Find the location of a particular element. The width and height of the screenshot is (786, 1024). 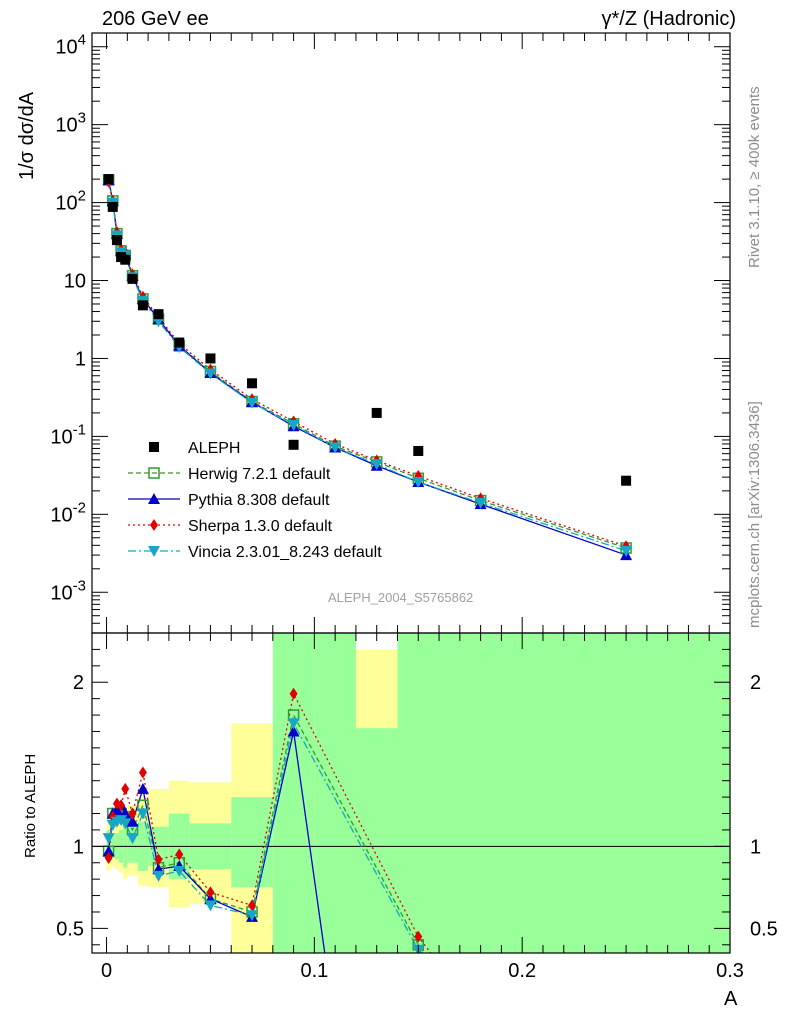

y-tick-label: 10 is located at coordinates (75, 282).